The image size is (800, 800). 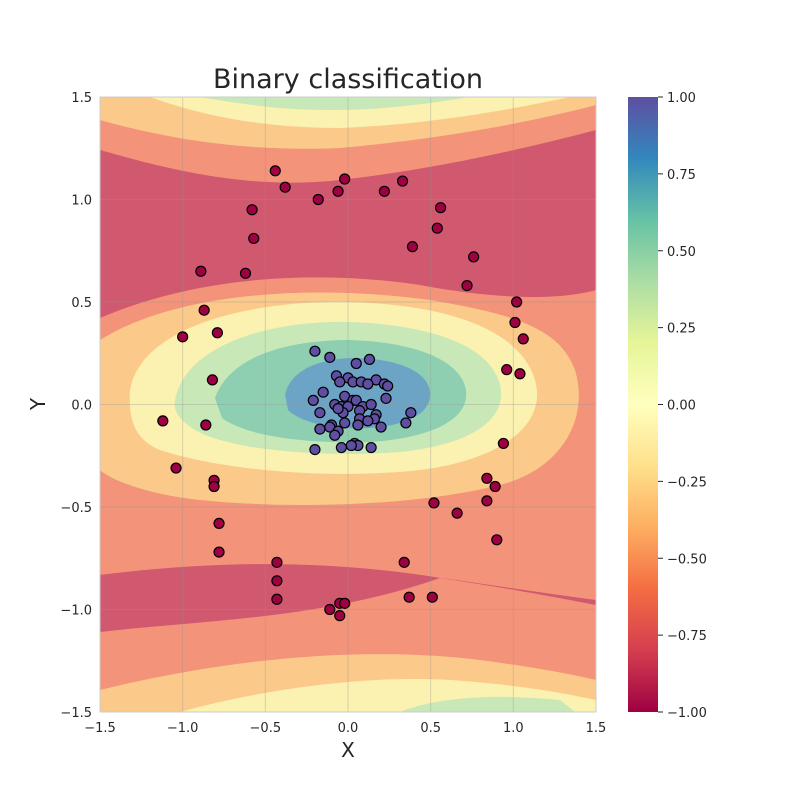 I want to click on x-axis-label: X, so click(x=348, y=750).